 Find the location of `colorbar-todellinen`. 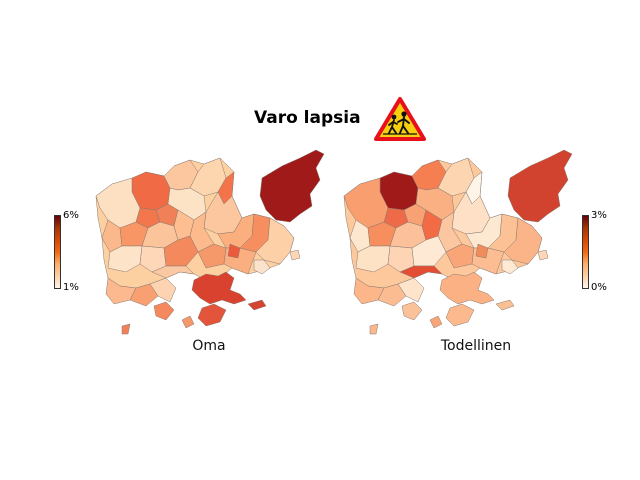

colorbar-todellinen is located at coordinates (585, 252).